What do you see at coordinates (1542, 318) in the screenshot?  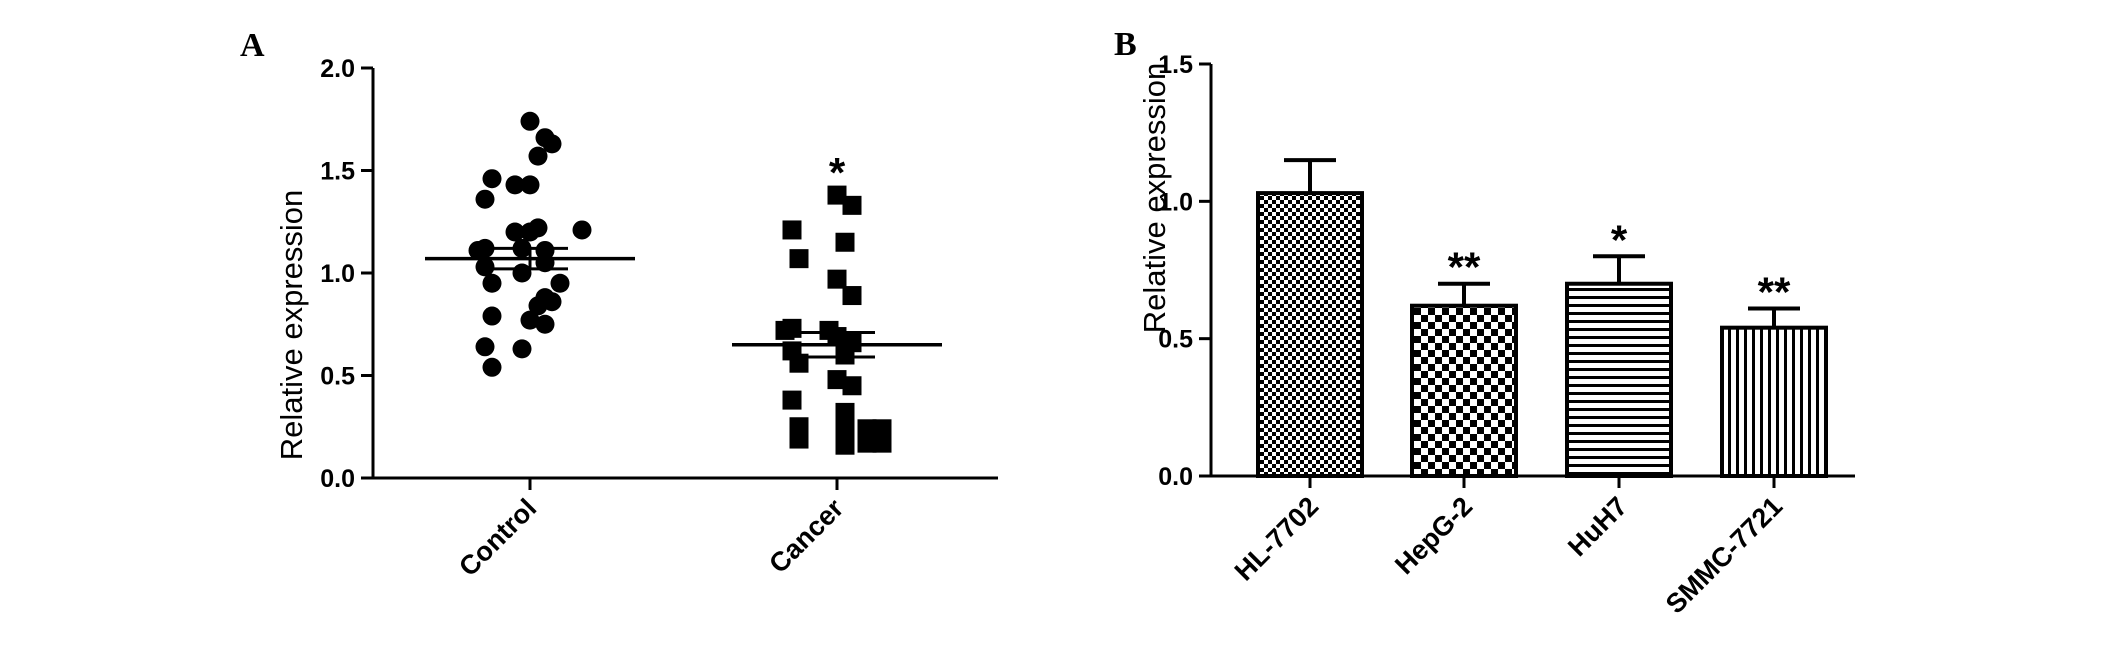 I see `panel-b-bars: *****` at bounding box center [1542, 318].